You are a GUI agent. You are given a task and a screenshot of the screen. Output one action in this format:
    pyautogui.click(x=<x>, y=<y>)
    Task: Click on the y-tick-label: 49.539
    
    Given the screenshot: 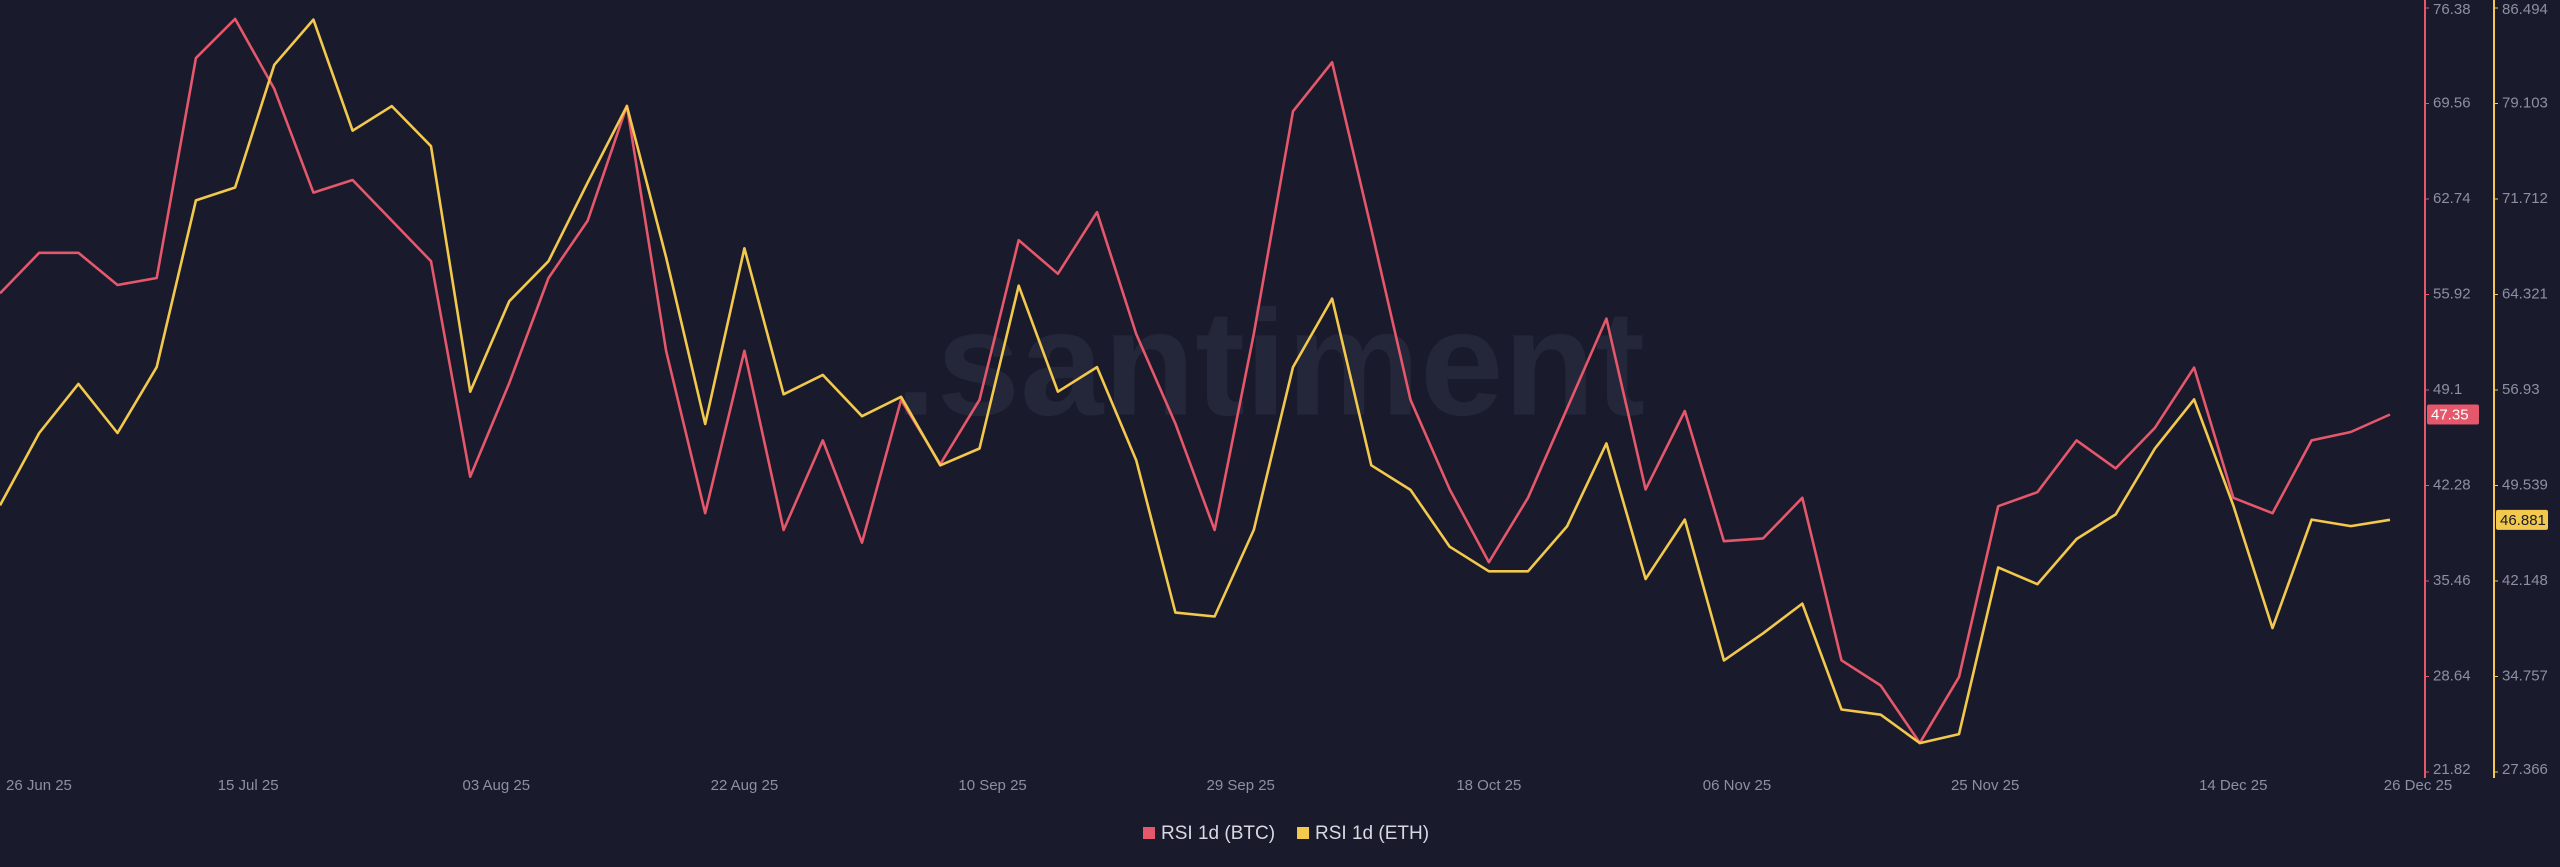 What is the action you would take?
    pyautogui.click(x=2525, y=484)
    